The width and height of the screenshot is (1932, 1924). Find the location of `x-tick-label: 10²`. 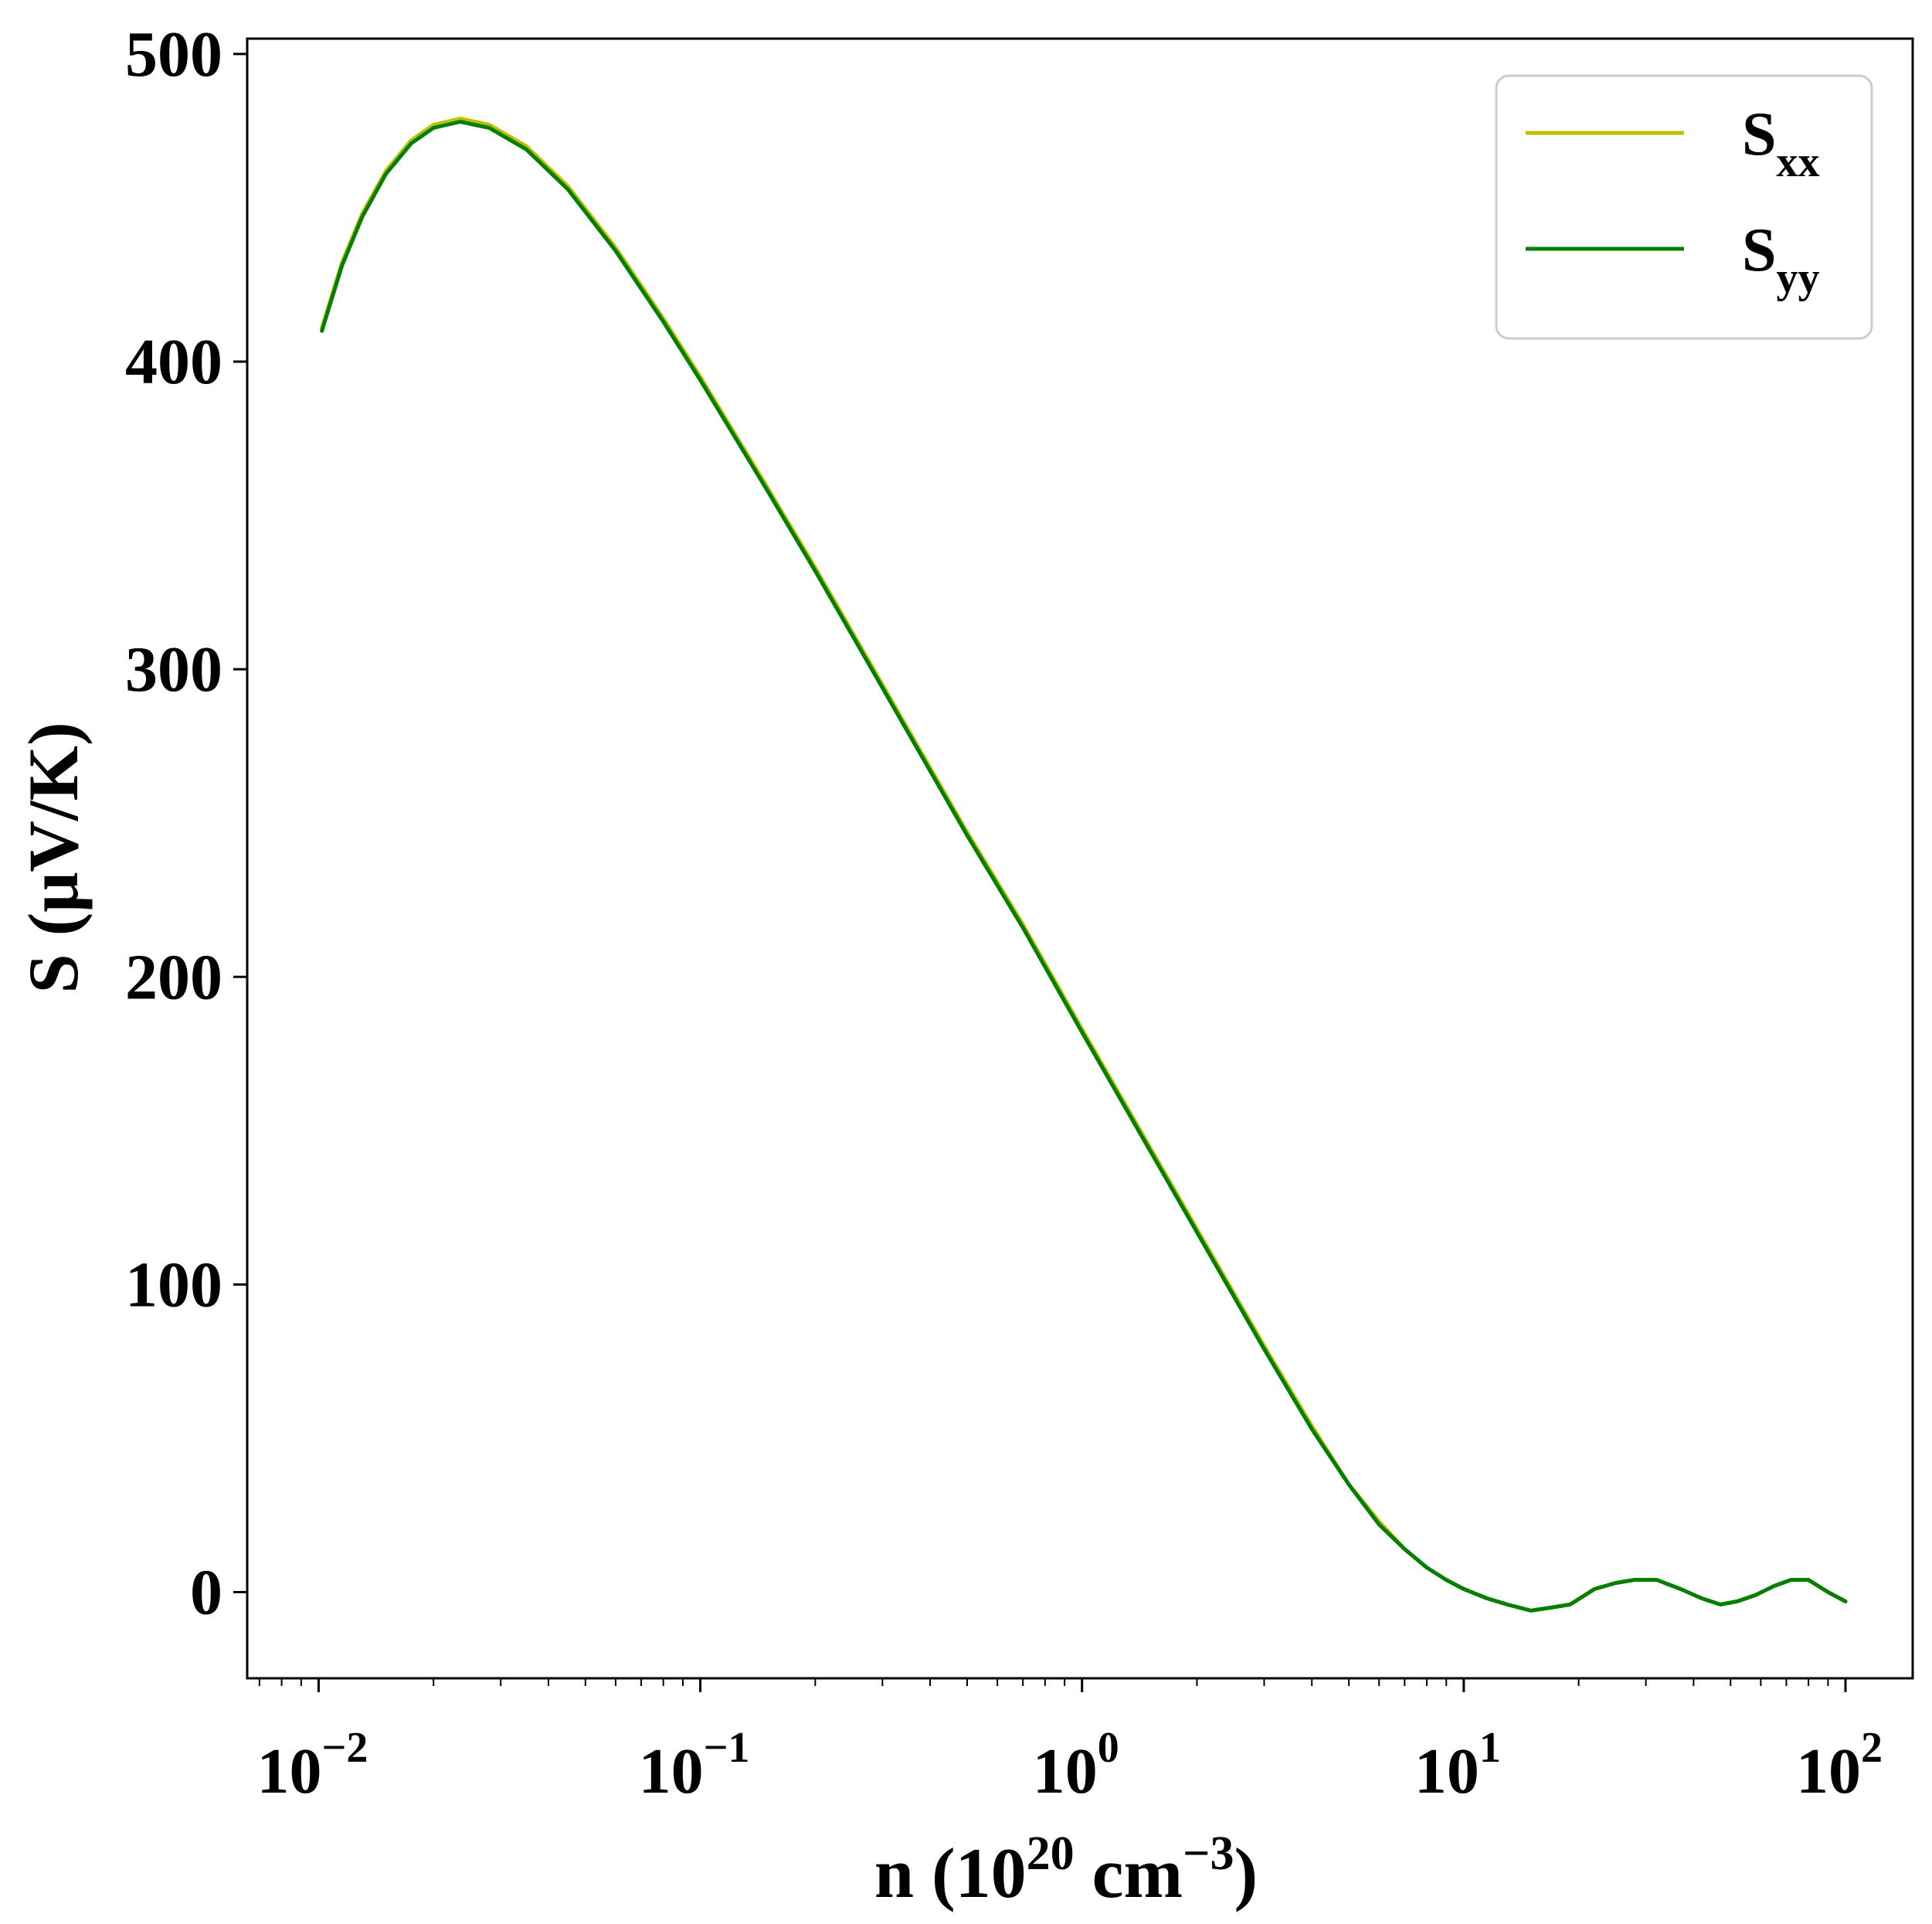

x-tick-label: 10² is located at coordinates (1840, 1765).